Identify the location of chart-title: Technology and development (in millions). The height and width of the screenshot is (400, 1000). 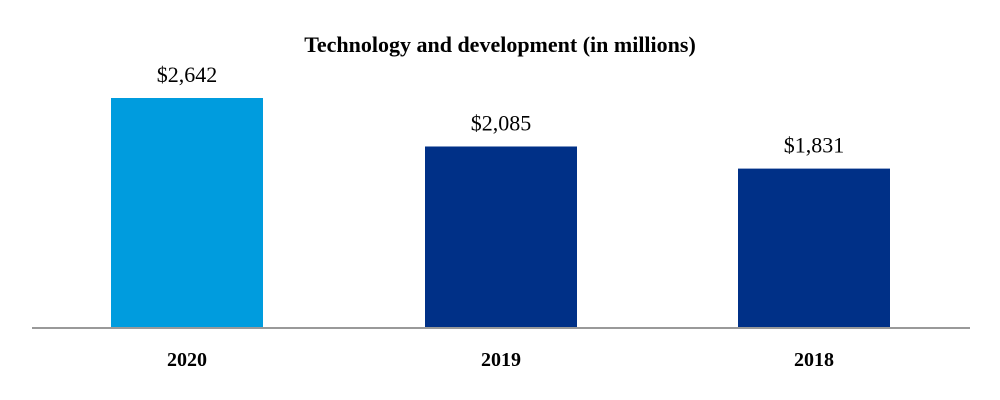
(500, 44).